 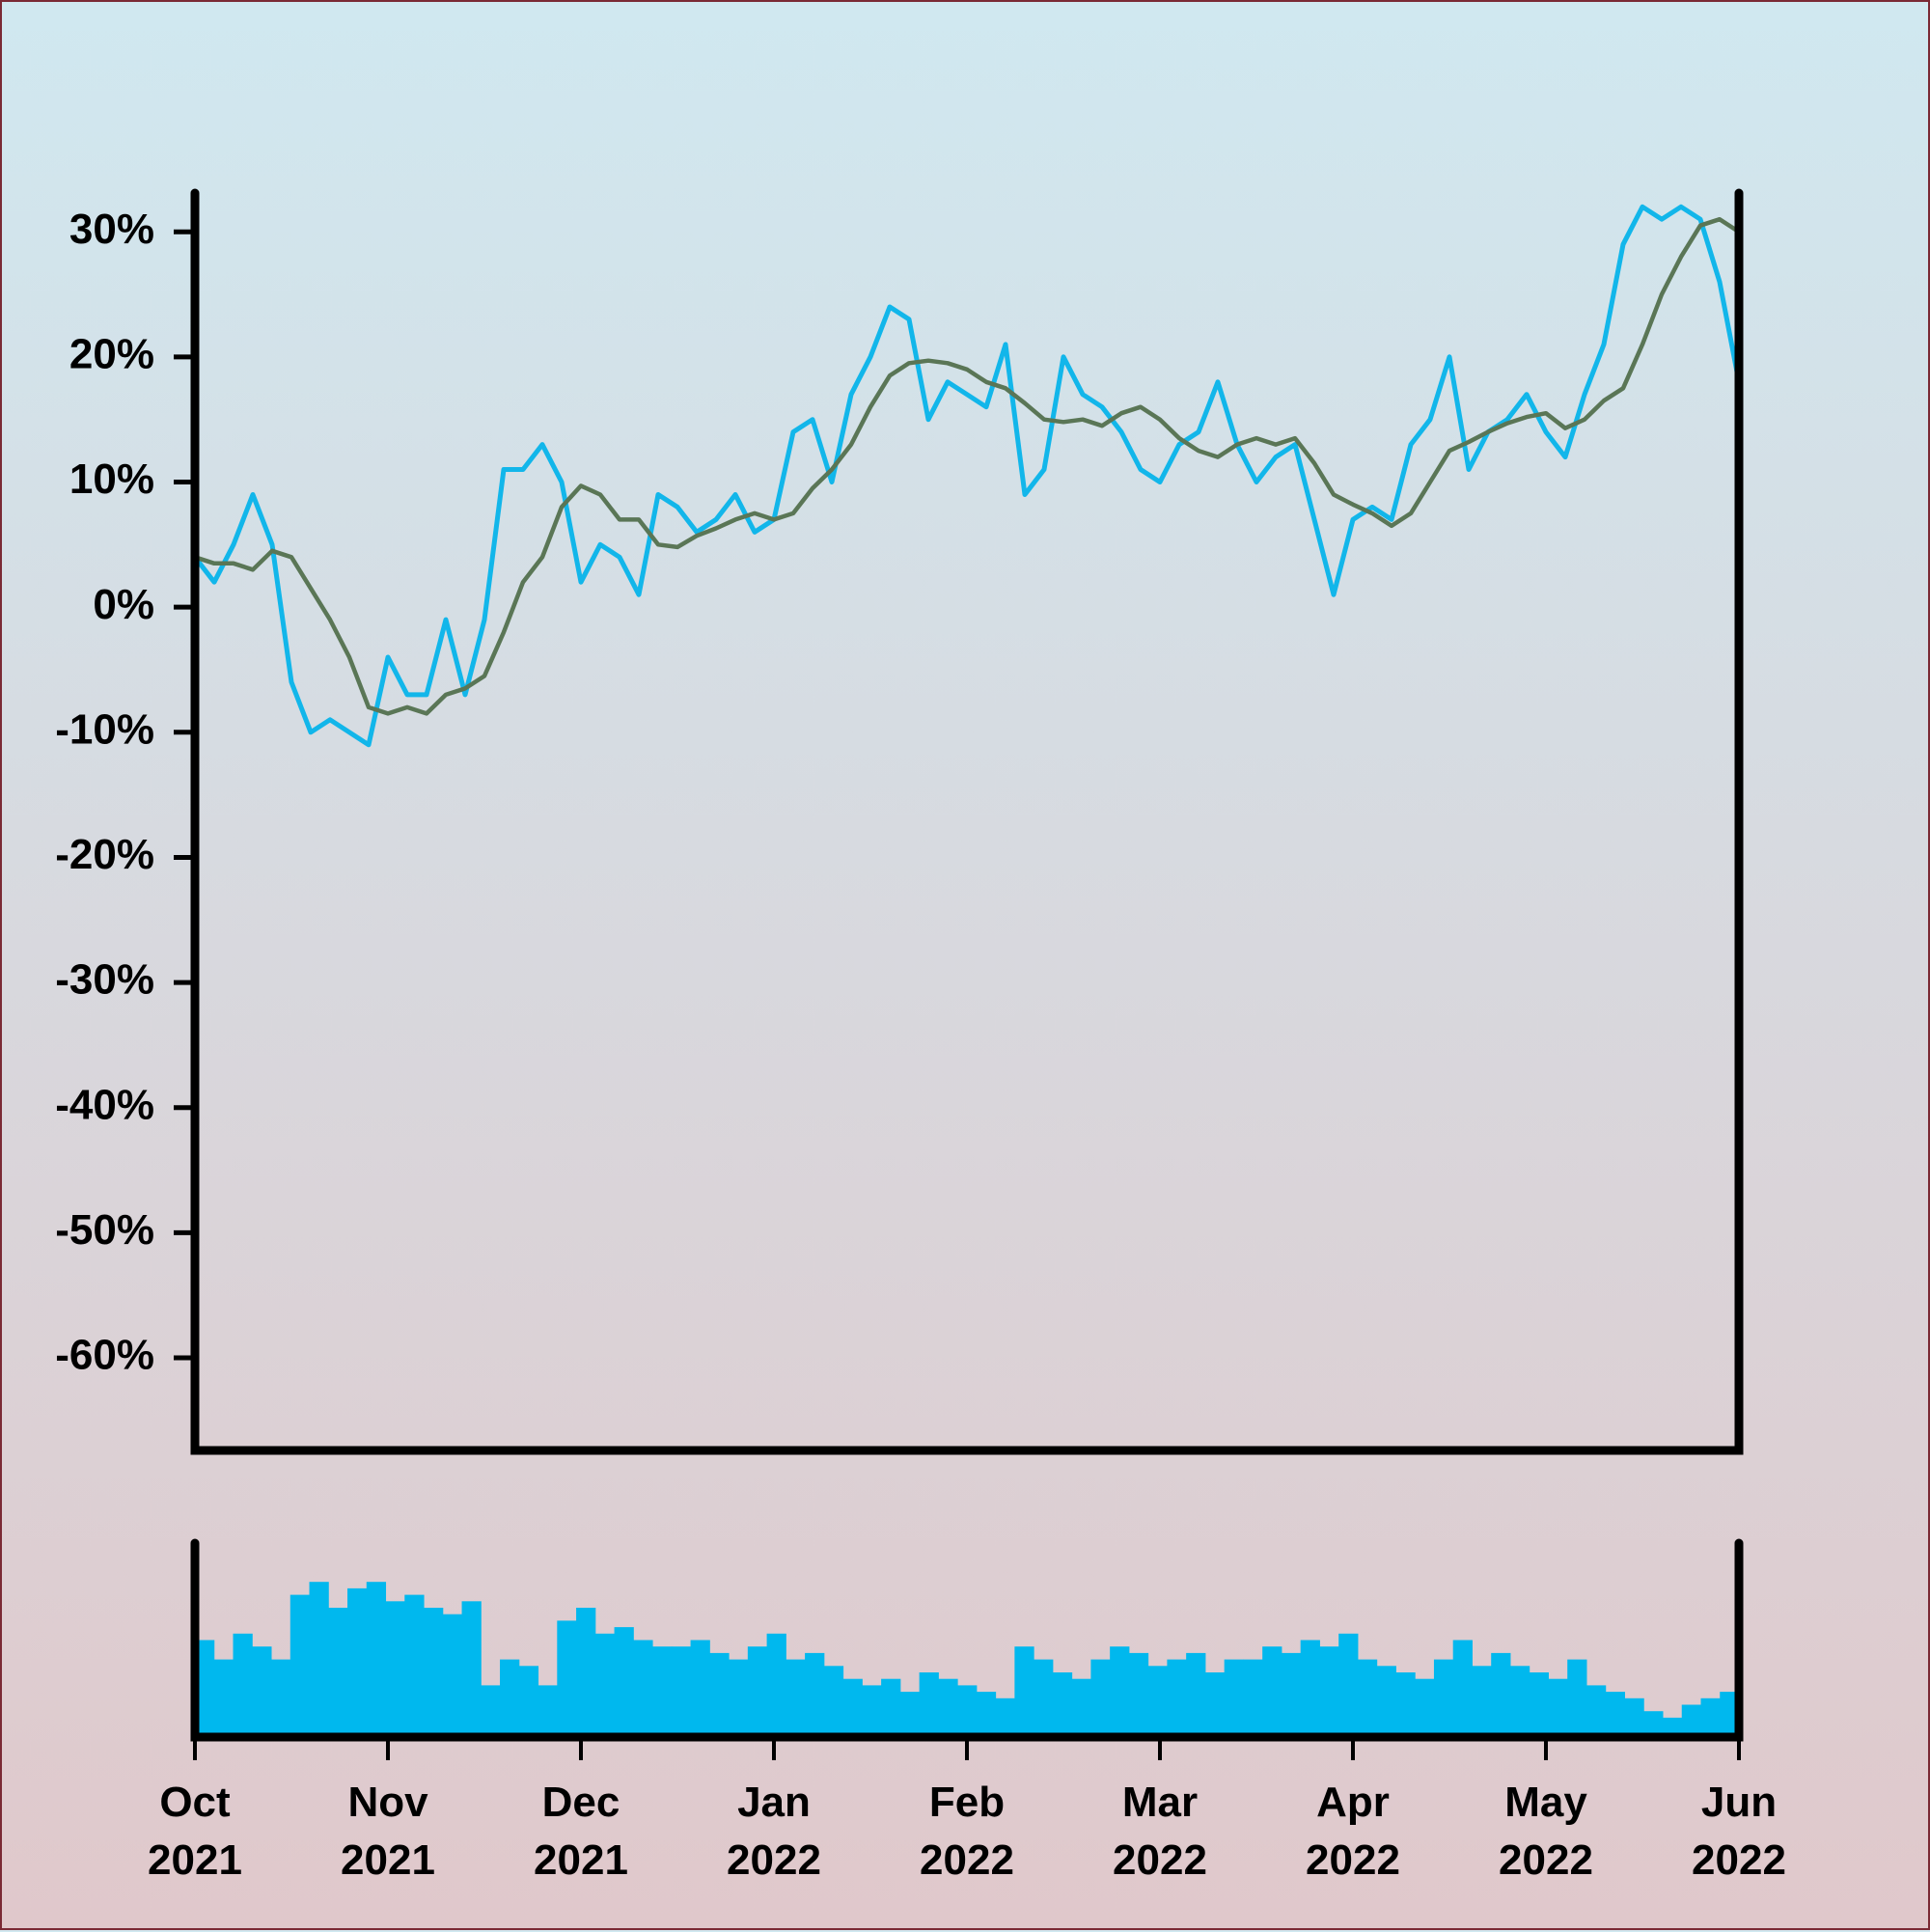 I want to click on x-tick-label: Feb 2022, so click(x=967, y=1831).